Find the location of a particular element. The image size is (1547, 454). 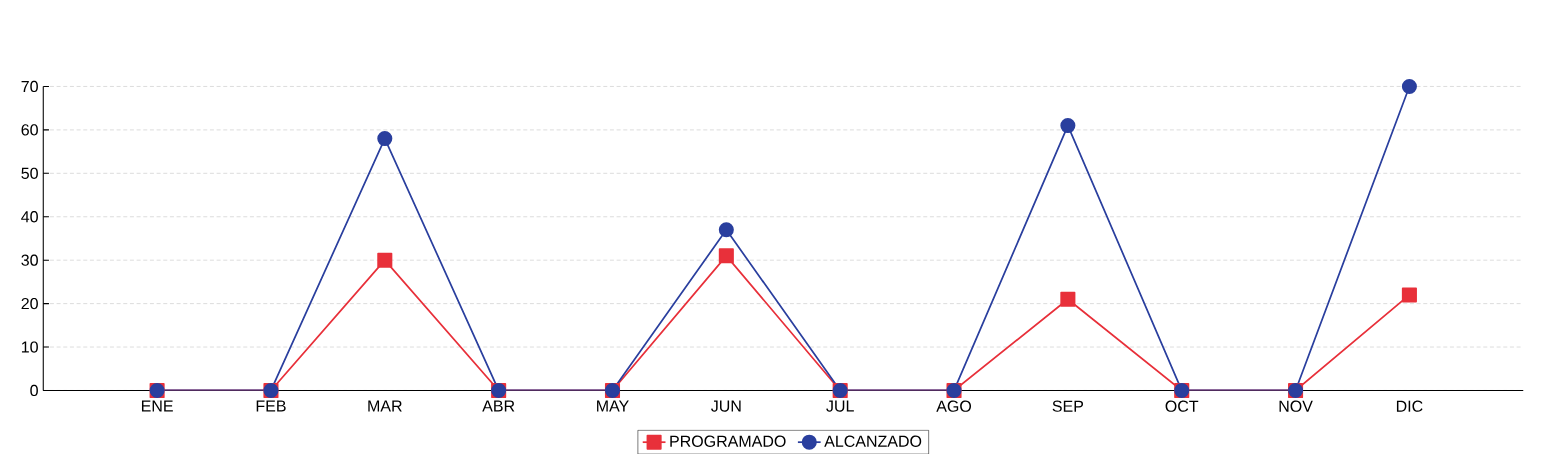

y-tick-label: 60 is located at coordinates (29, 130).